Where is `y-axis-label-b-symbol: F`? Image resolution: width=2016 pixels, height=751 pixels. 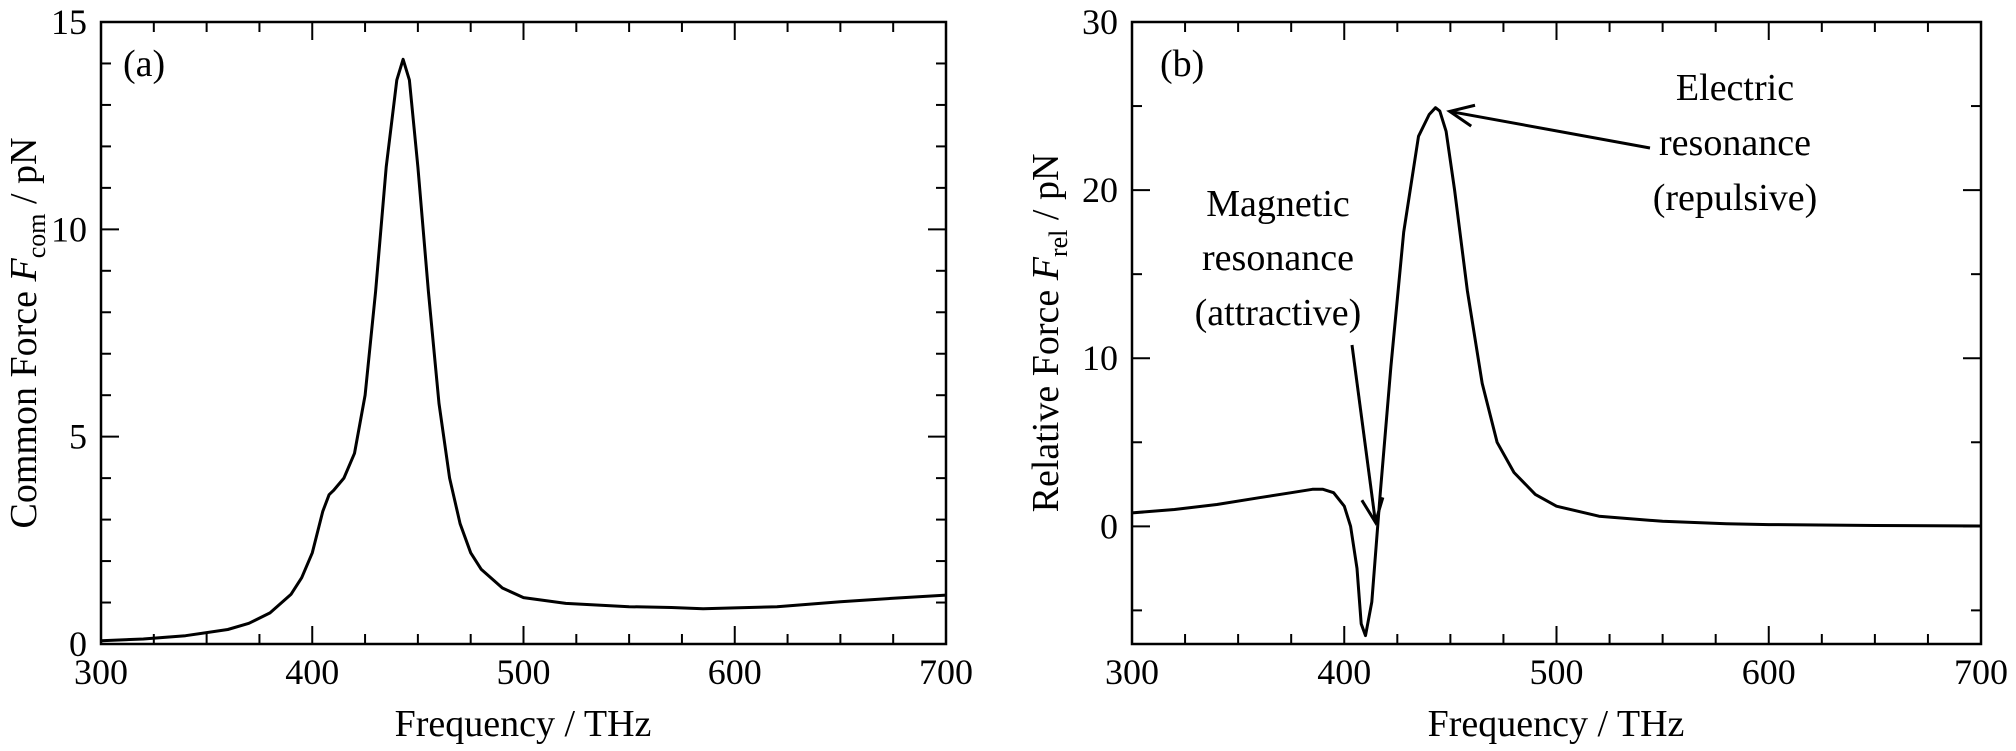
y-axis-label-b-symbol: F is located at coordinates (1046, 268).